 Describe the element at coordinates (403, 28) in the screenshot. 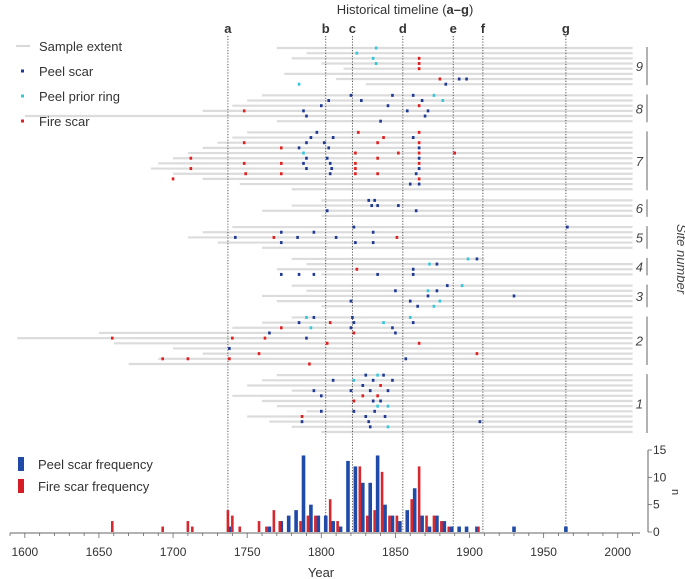

I see `event-label: d` at that location.